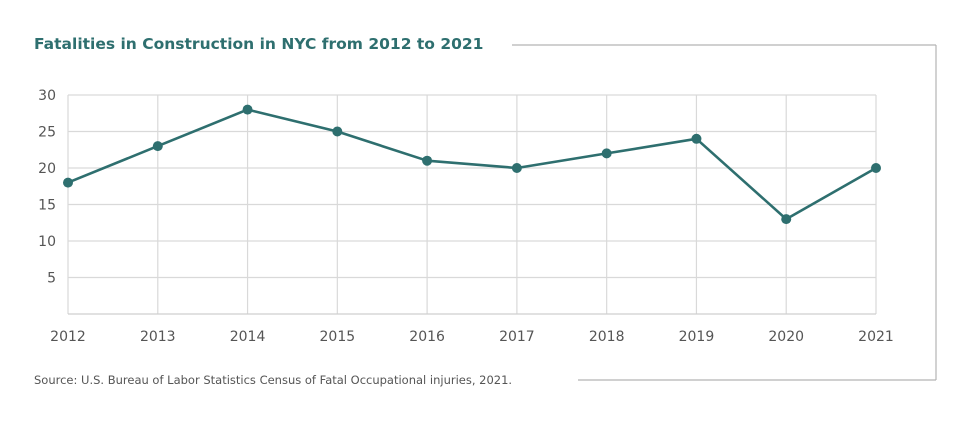 The image size is (977, 434). I want to click on x-tick-label: 2014, so click(248, 337).